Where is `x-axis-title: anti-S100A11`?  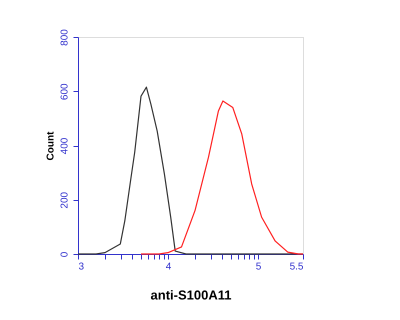
x-axis-title: anti-S100A11 is located at coordinates (191, 295).